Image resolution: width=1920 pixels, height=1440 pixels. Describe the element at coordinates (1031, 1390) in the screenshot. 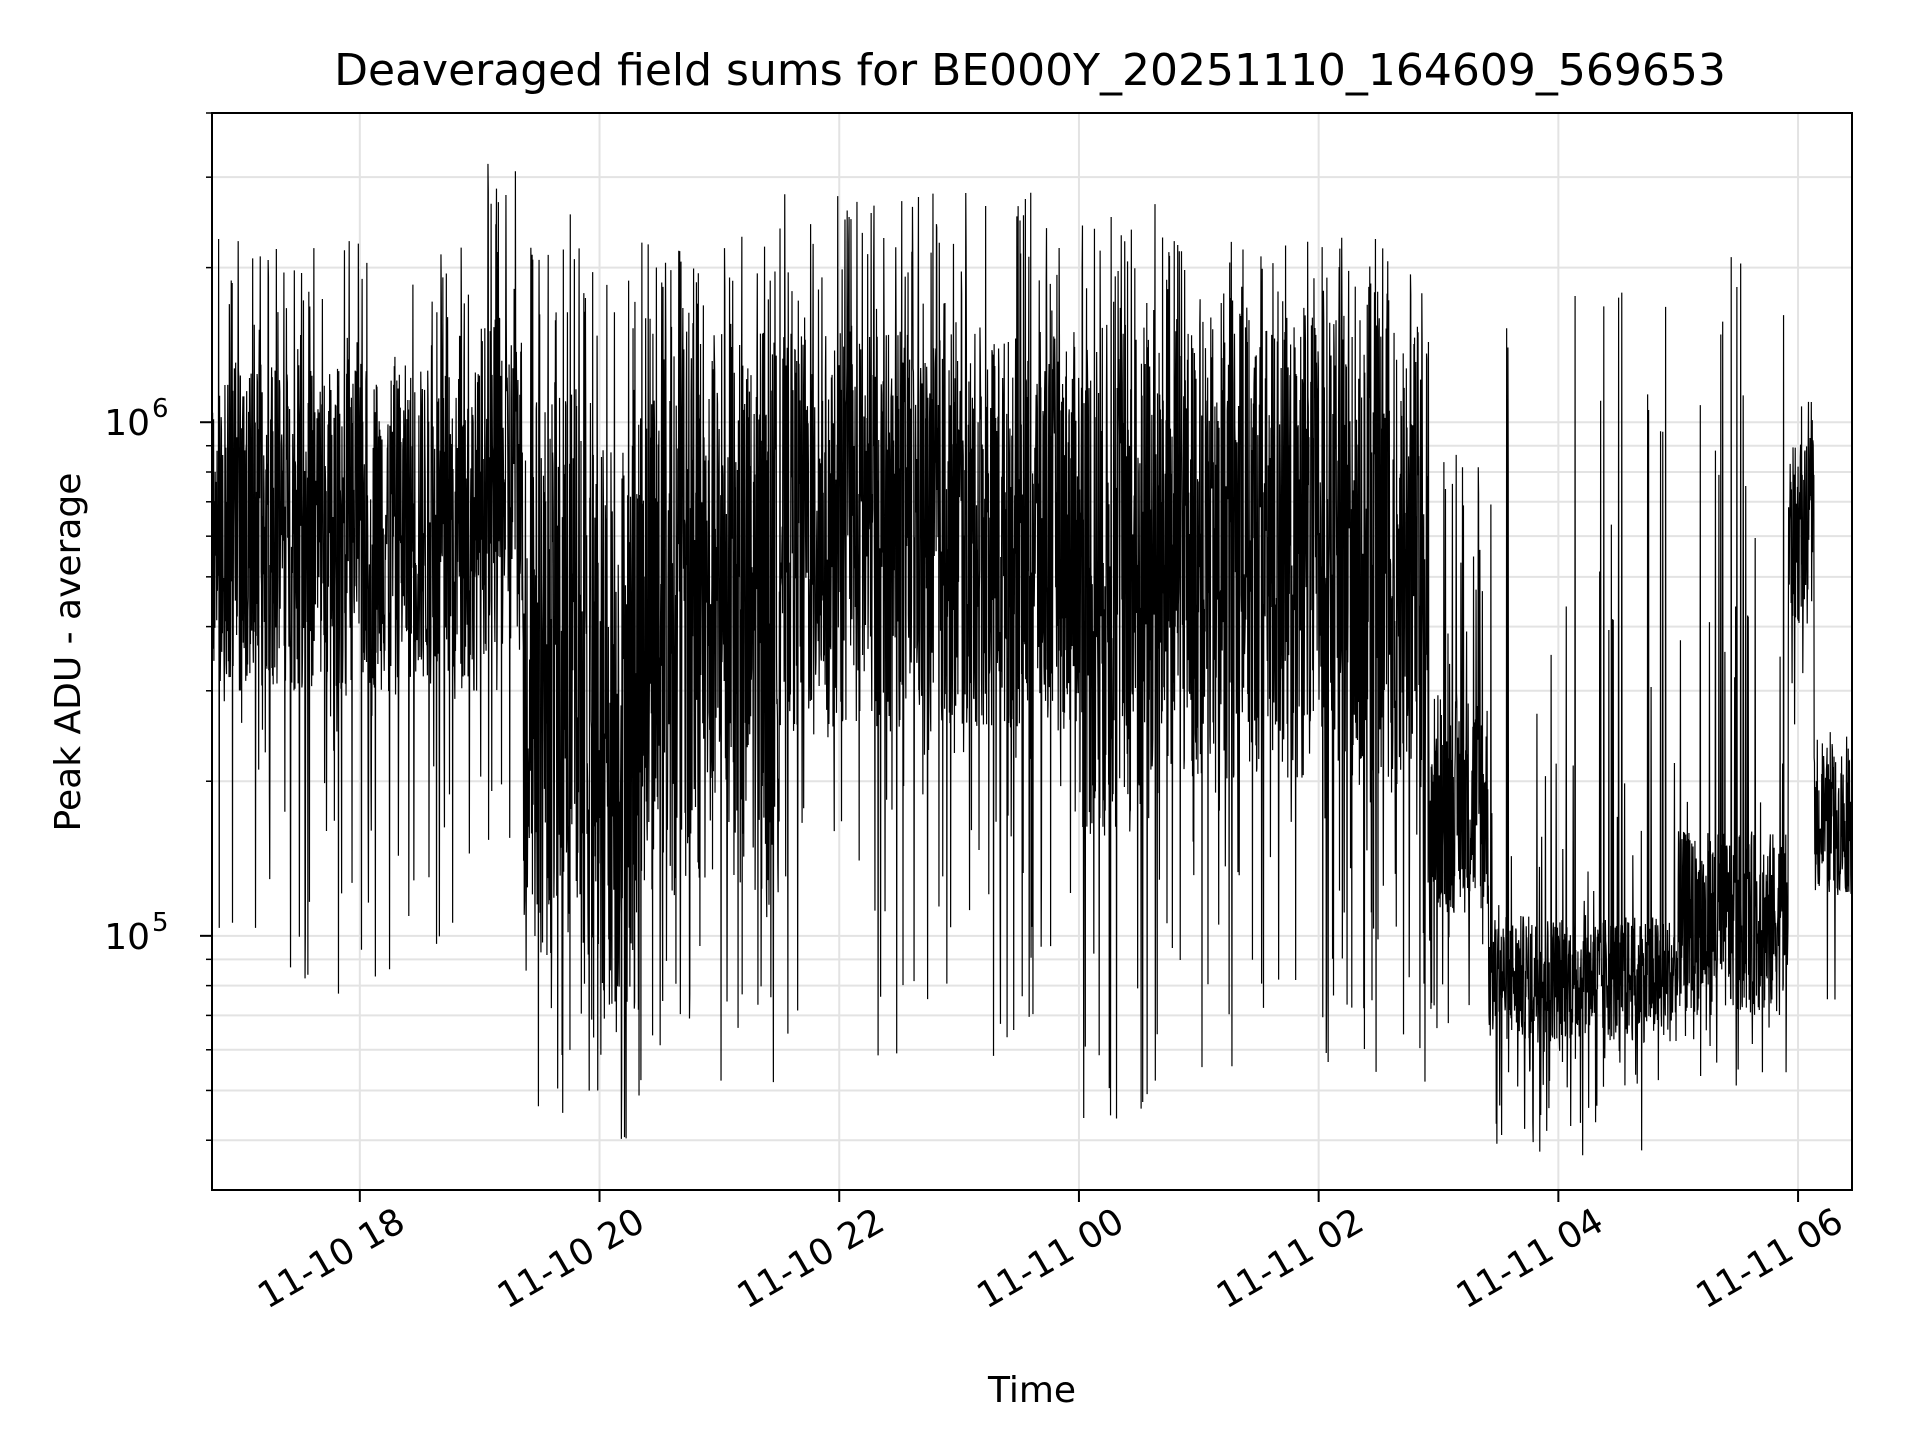

I see `x-axis-label: Time` at that location.